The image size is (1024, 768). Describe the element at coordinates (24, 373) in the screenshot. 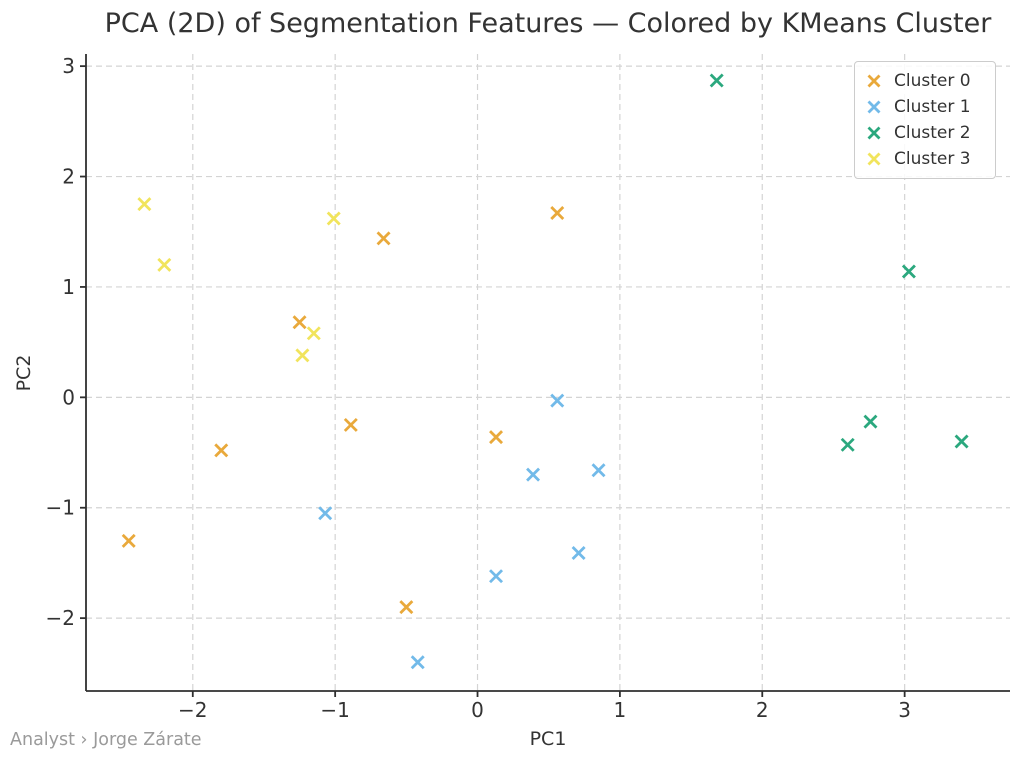

I see `y-axis-label: PC2` at that location.